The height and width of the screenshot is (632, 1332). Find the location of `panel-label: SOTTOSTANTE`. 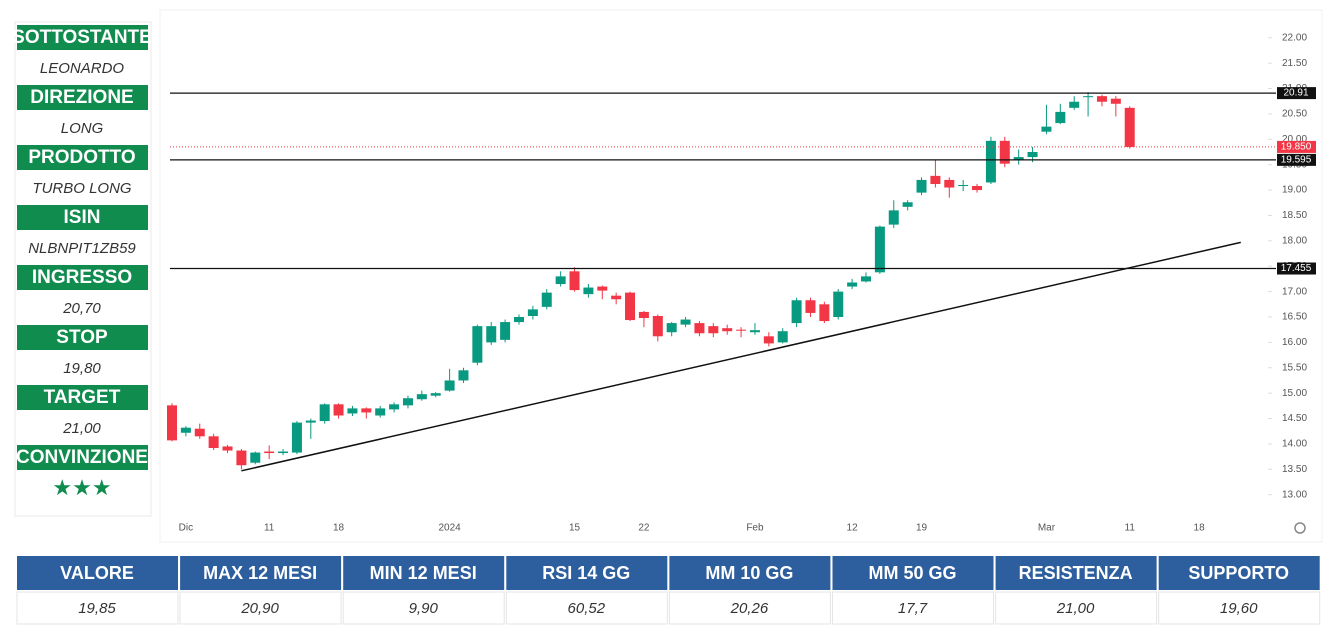

panel-label: SOTTOSTANTE is located at coordinates (82, 37).